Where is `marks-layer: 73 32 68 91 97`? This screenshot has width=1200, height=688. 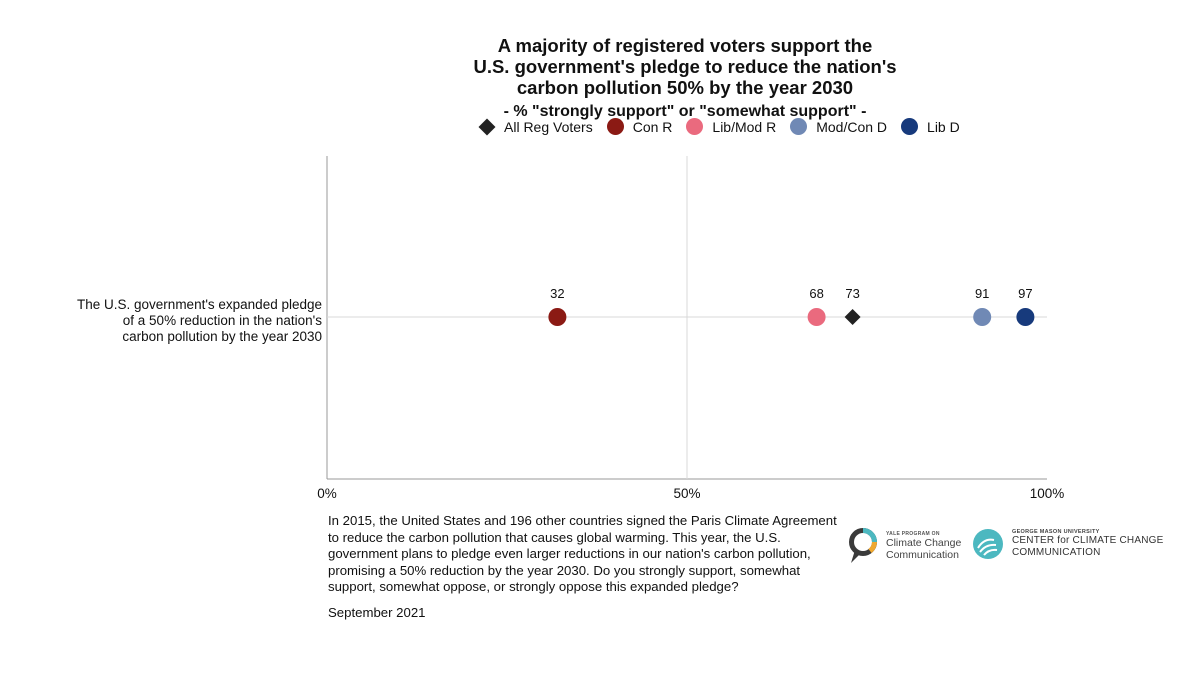 marks-layer: 73 32 68 91 97 is located at coordinates (791, 306).